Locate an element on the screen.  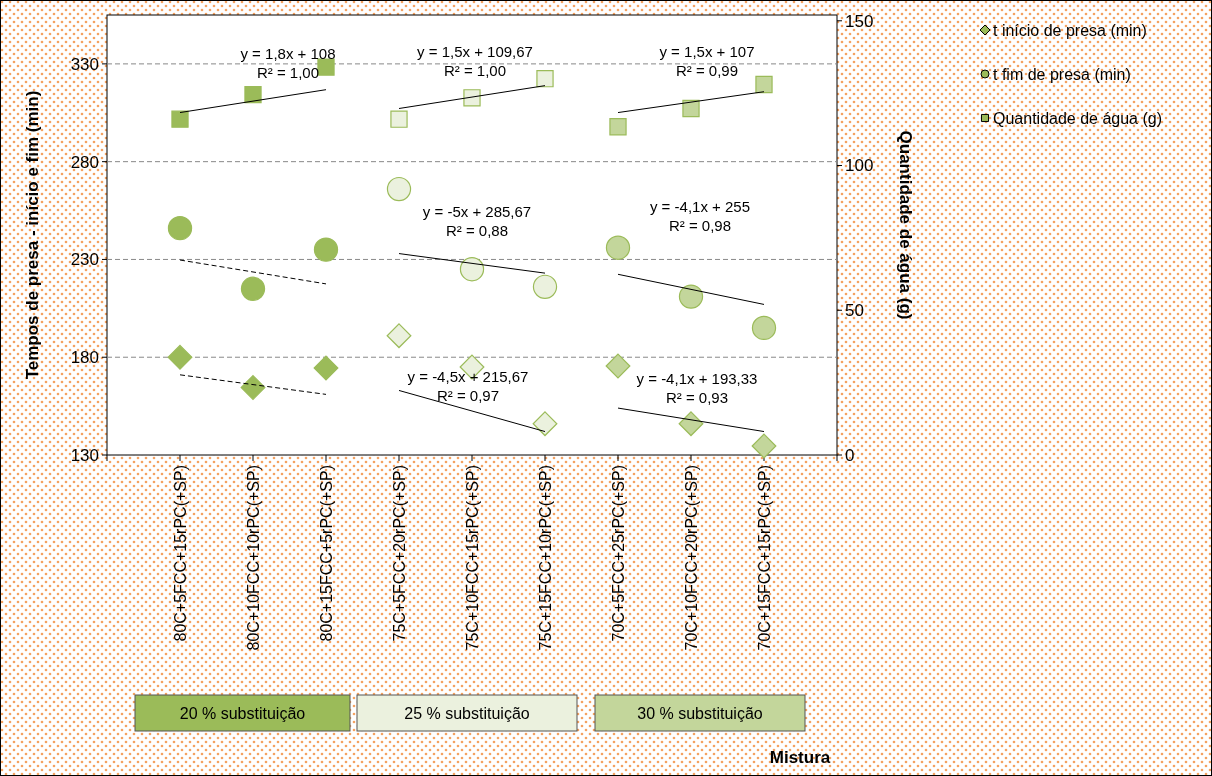
x-tick-label: 75C+15FCC+10rPC(+SP) is located at coordinates (545, 558).